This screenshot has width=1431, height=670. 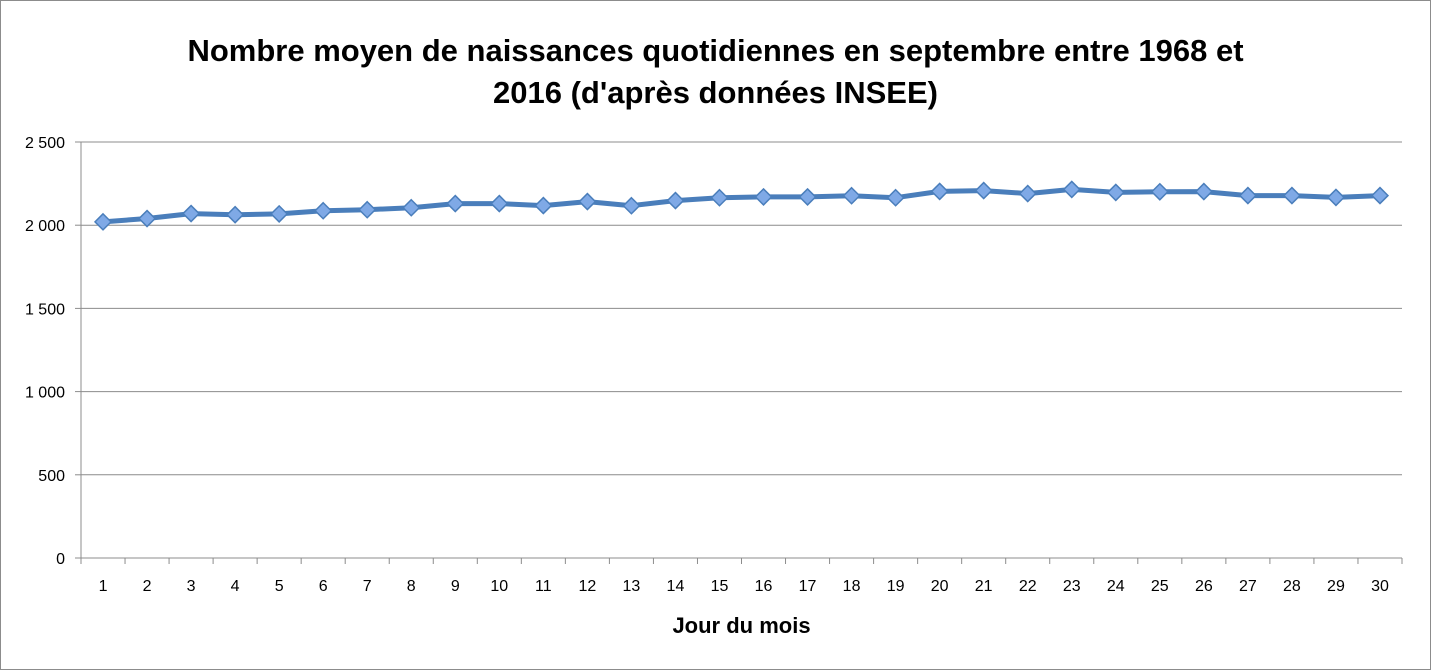 What do you see at coordinates (1160, 586) in the screenshot?
I see `x-tick-label: 25` at bounding box center [1160, 586].